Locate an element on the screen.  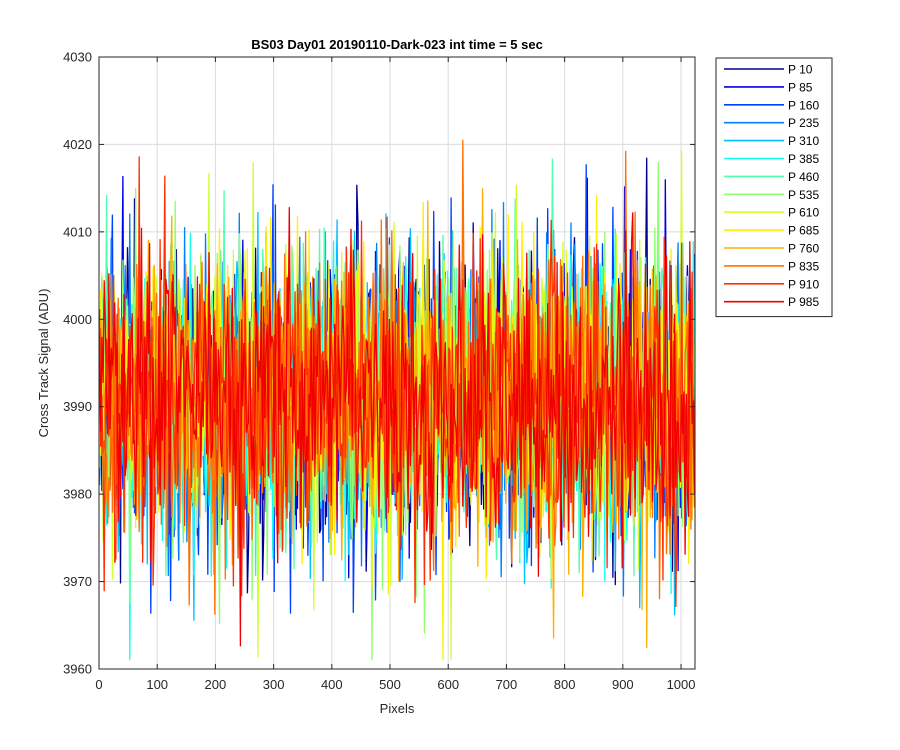
y-tick-label: 3970 is located at coordinates (77, 581).